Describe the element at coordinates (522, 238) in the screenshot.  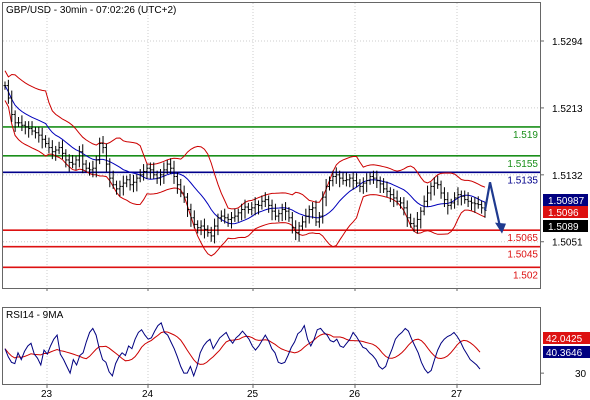
I see `level-label-3: 1.5065` at that location.